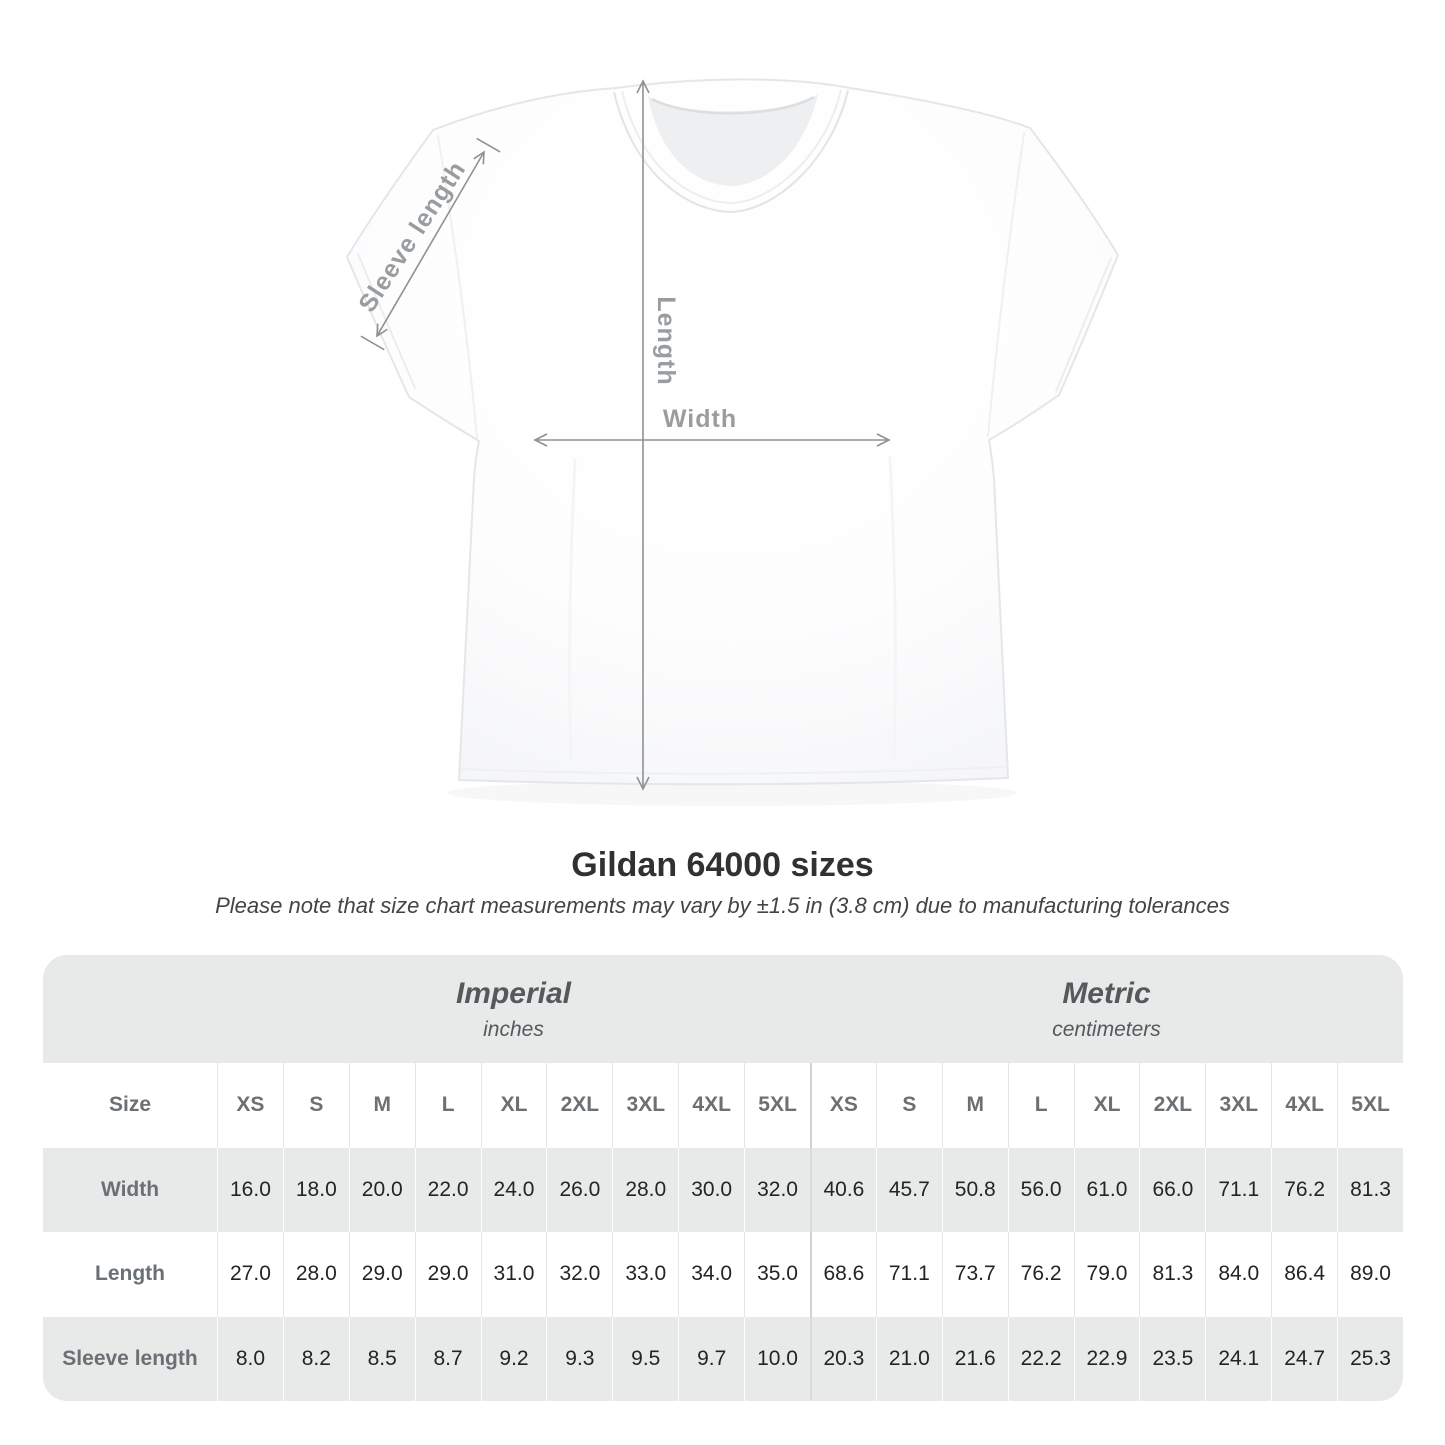  I want to click on value-cell: 79.0, so click(1106, 1274).